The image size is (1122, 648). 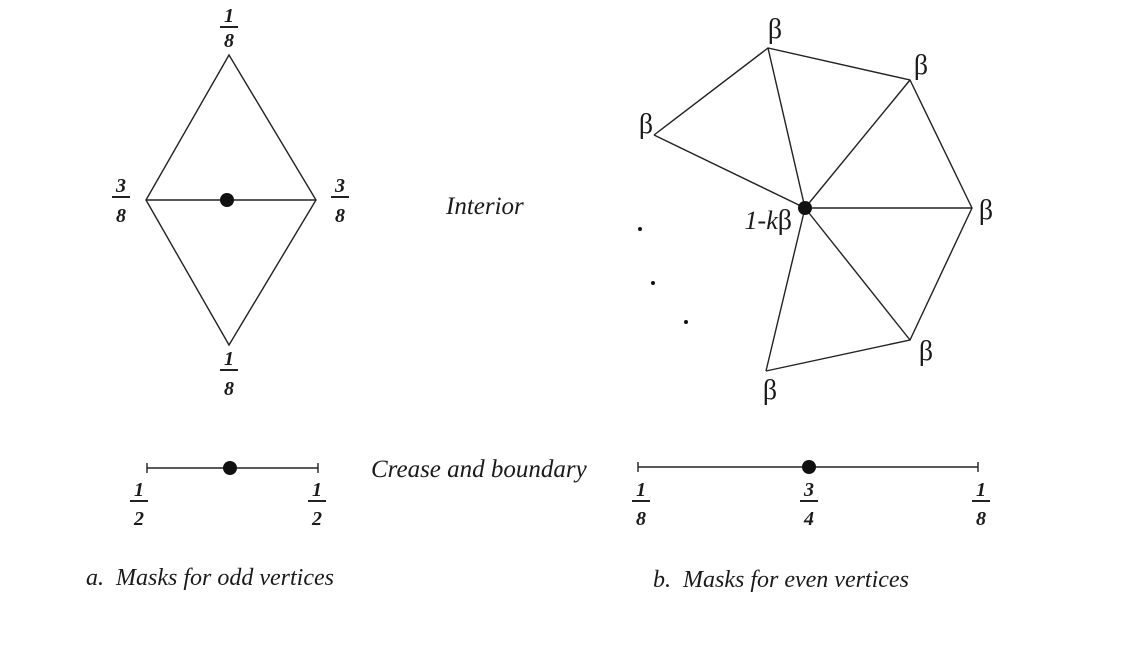 What do you see at coordinates (340, 201) in the screenshot?
I see `odd-right-weight: 3 8` at bounding box center [340, 201].